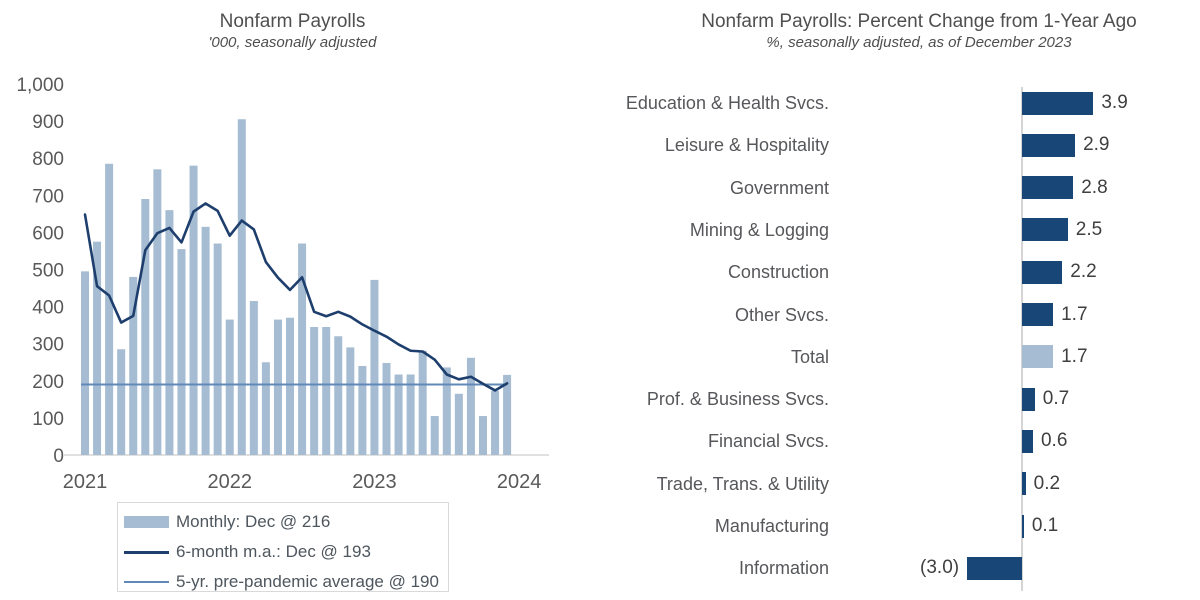  What do you see at coordinates (48, 122) in the screenshot?
I see `y-axis-tick-label: 900` at bounding box center [48, 122].